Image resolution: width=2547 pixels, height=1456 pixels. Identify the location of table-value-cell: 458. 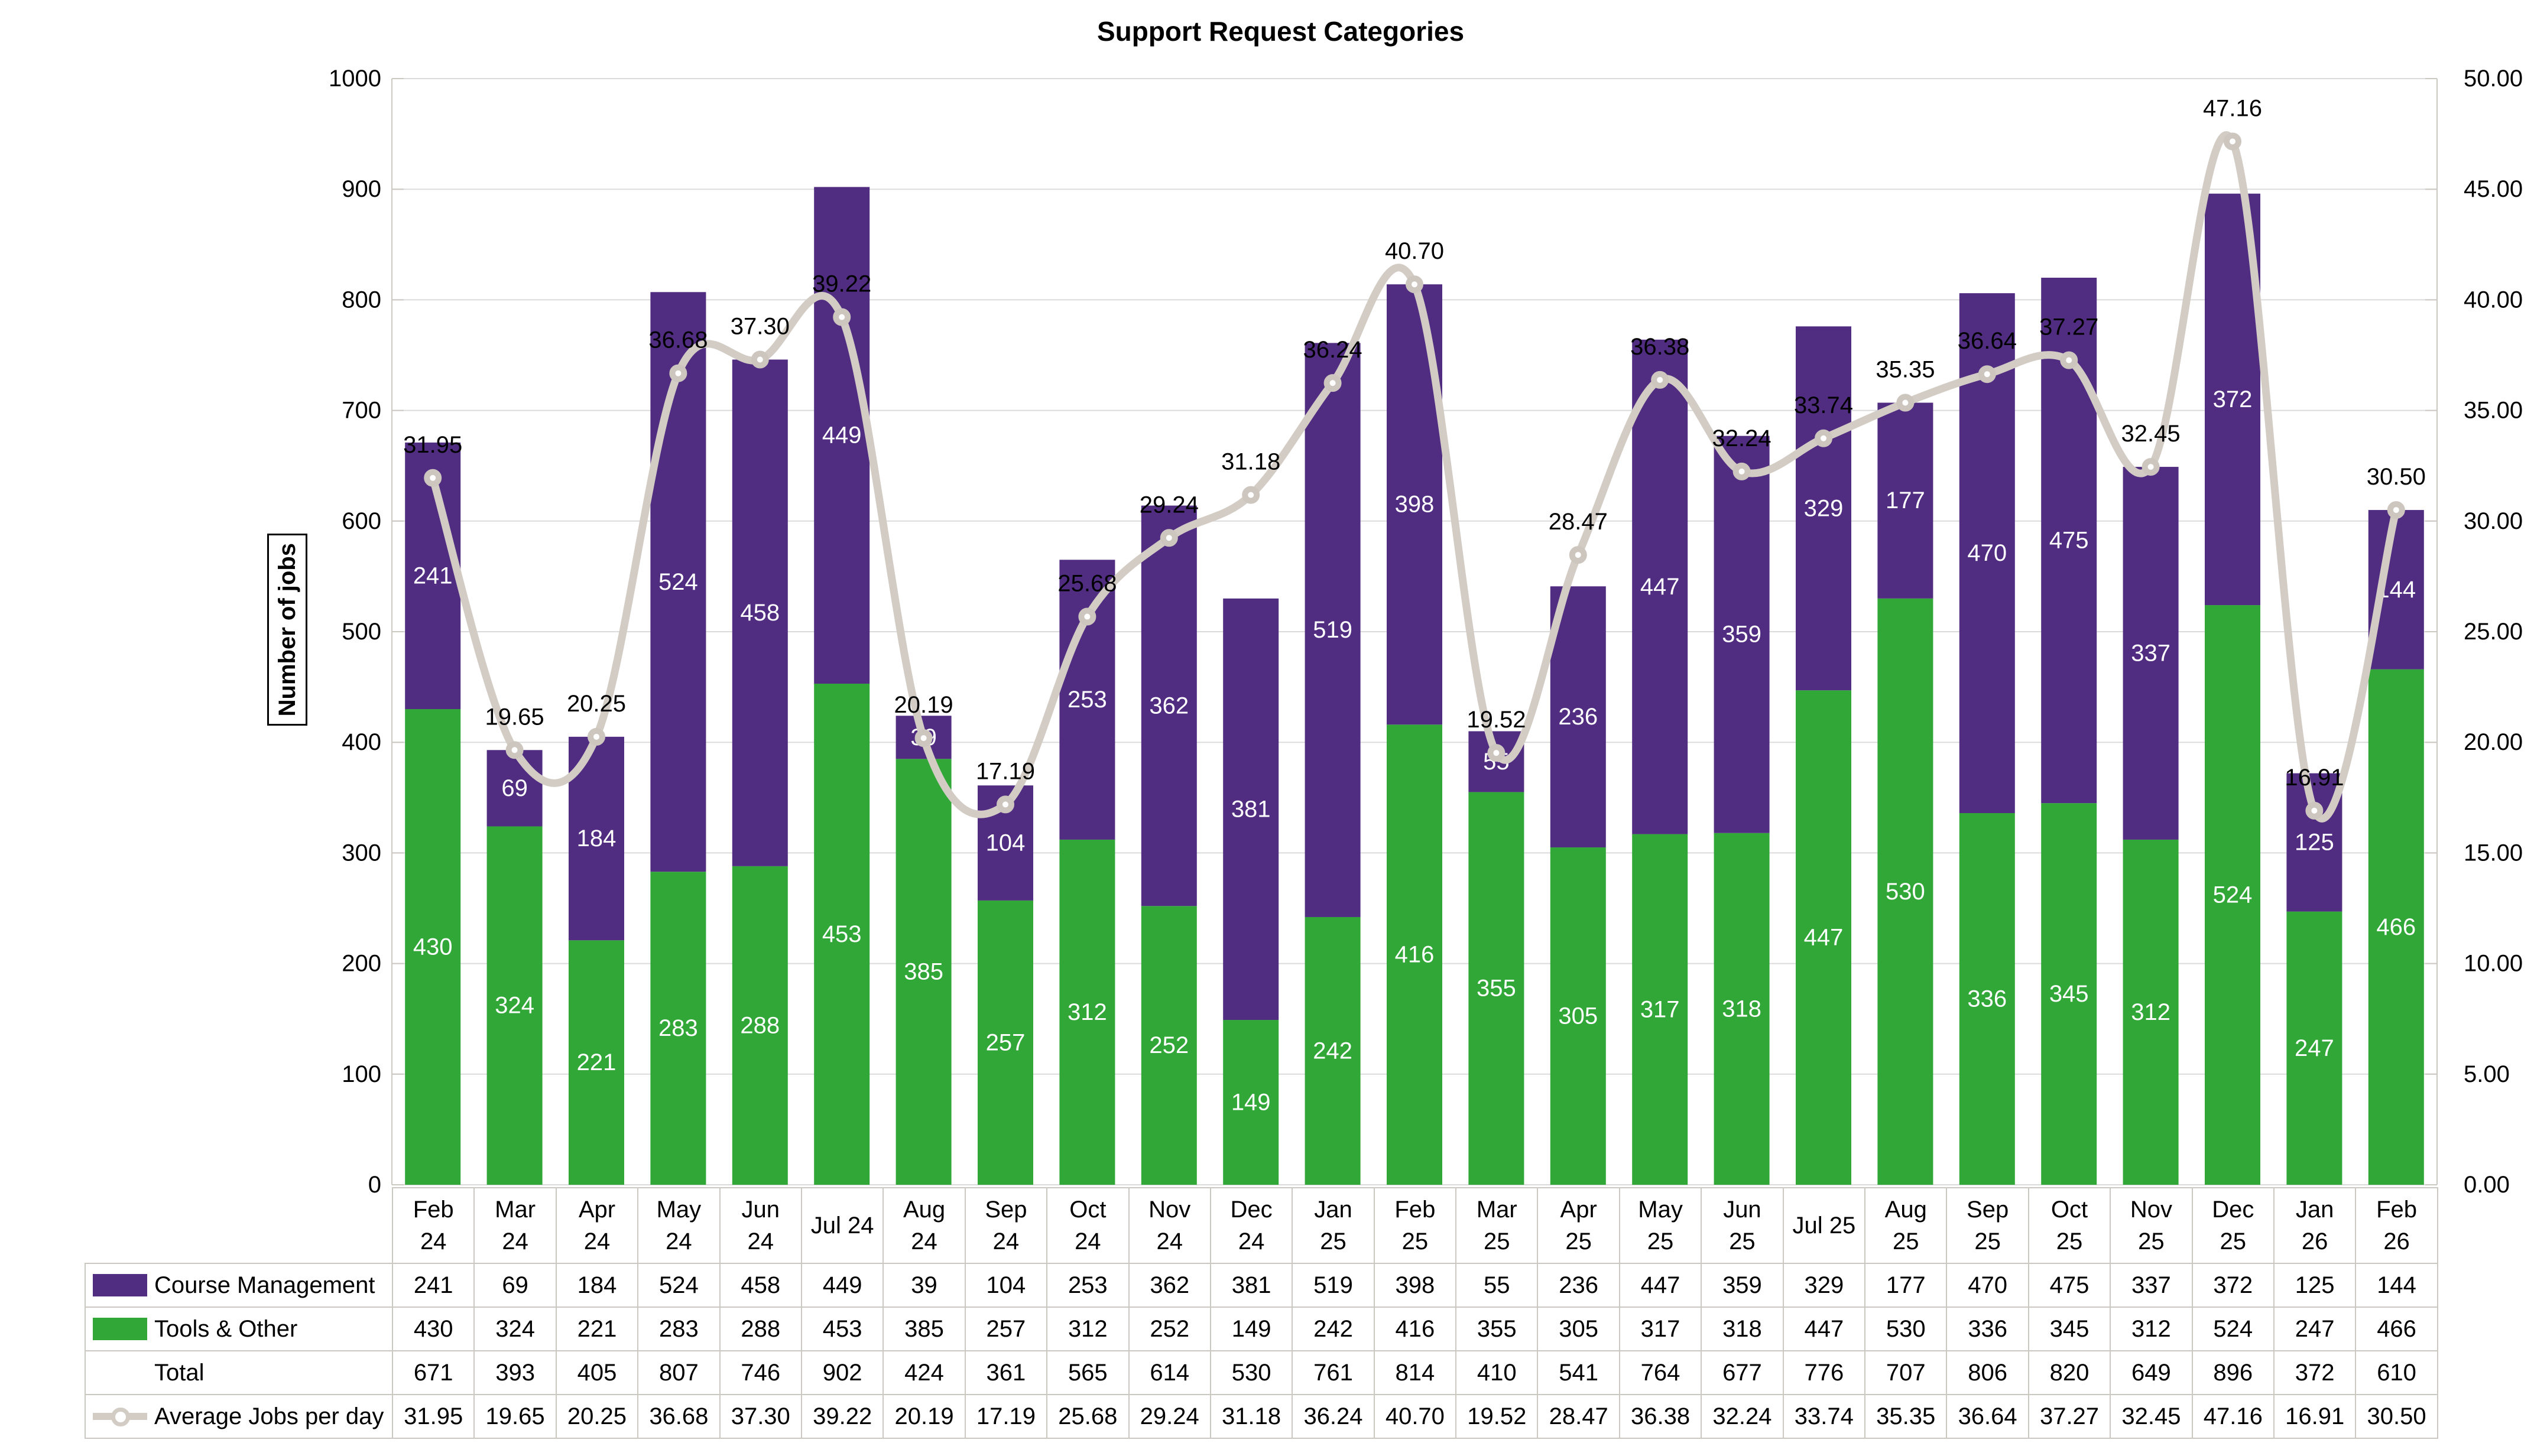
(760, 1286).